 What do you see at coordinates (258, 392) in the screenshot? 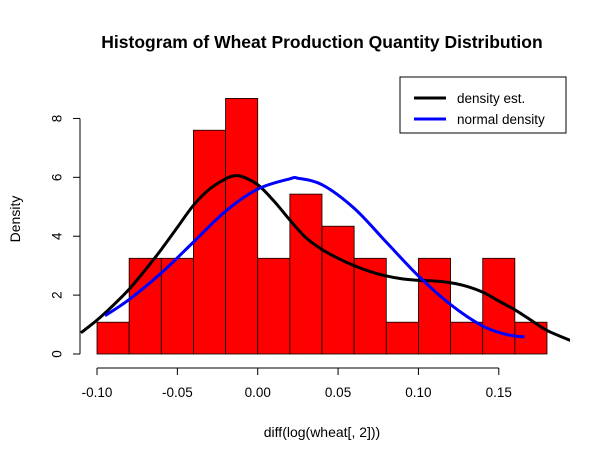
I see `x-tick-label-2: 0.00` at bounding box center [258, 392].